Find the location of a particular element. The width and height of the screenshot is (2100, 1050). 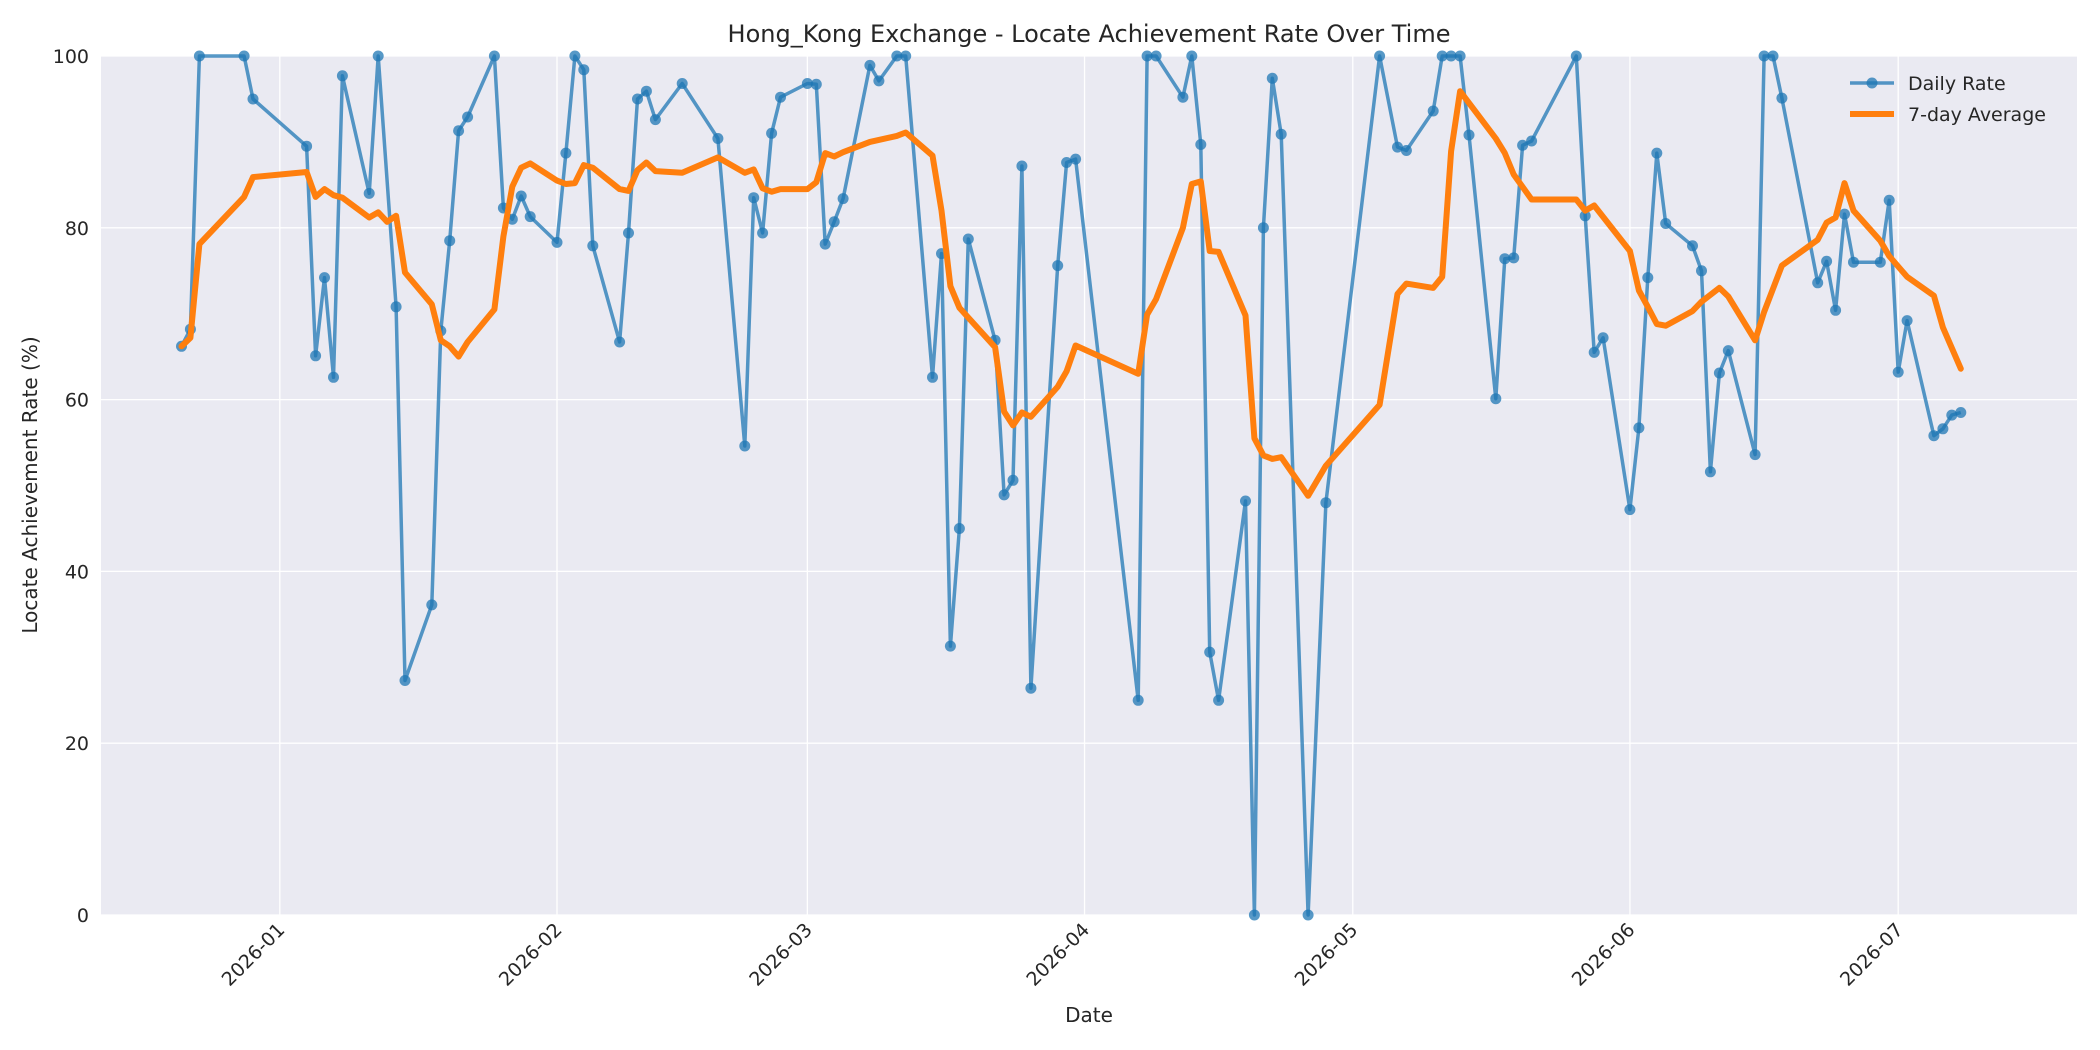

y-tick-label: 100 is located at coordinates (71, 57).